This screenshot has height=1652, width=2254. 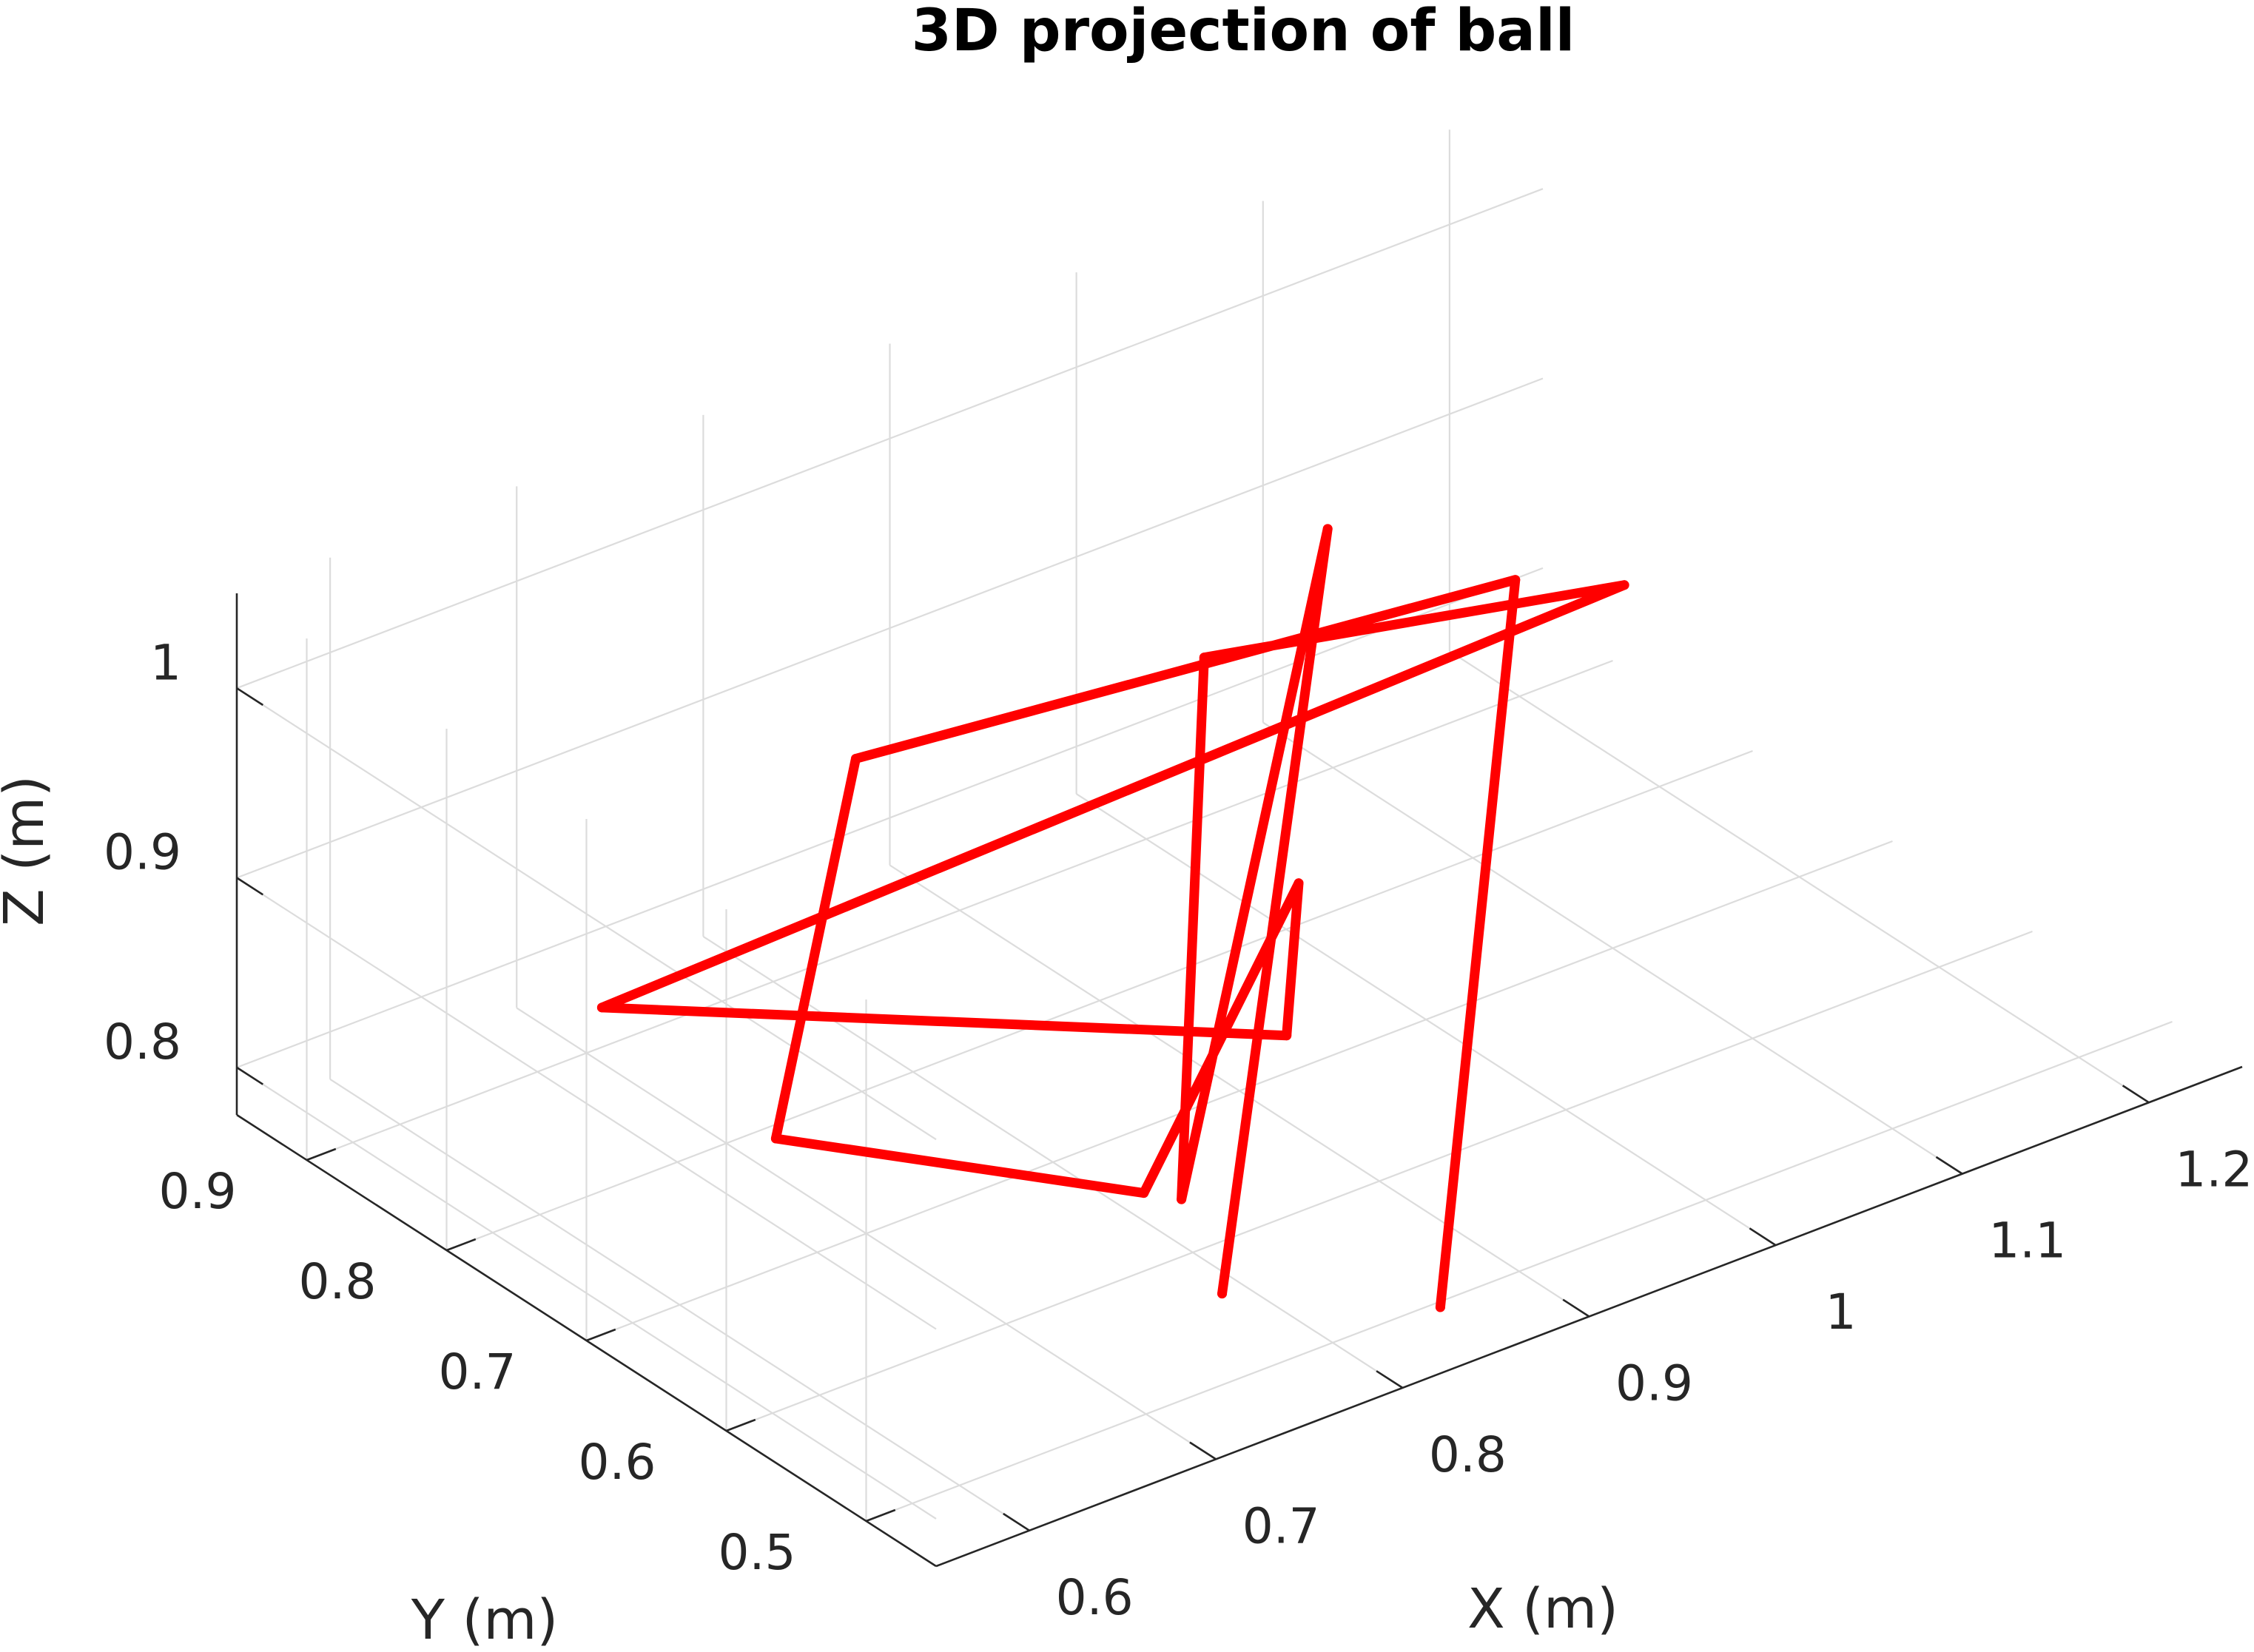 I want to click on y-tick-label: 0.8, so click(x=338, y=1281).